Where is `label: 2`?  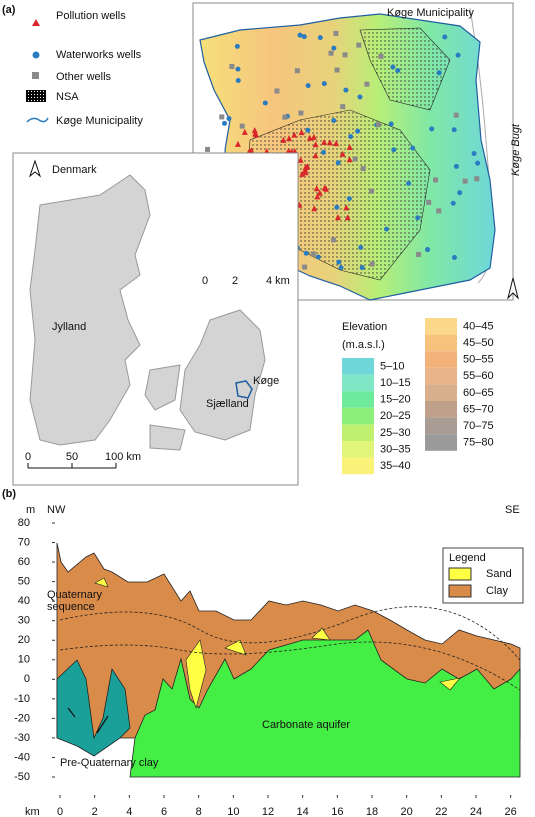 label: 2 is located at coordinates (235, 281).